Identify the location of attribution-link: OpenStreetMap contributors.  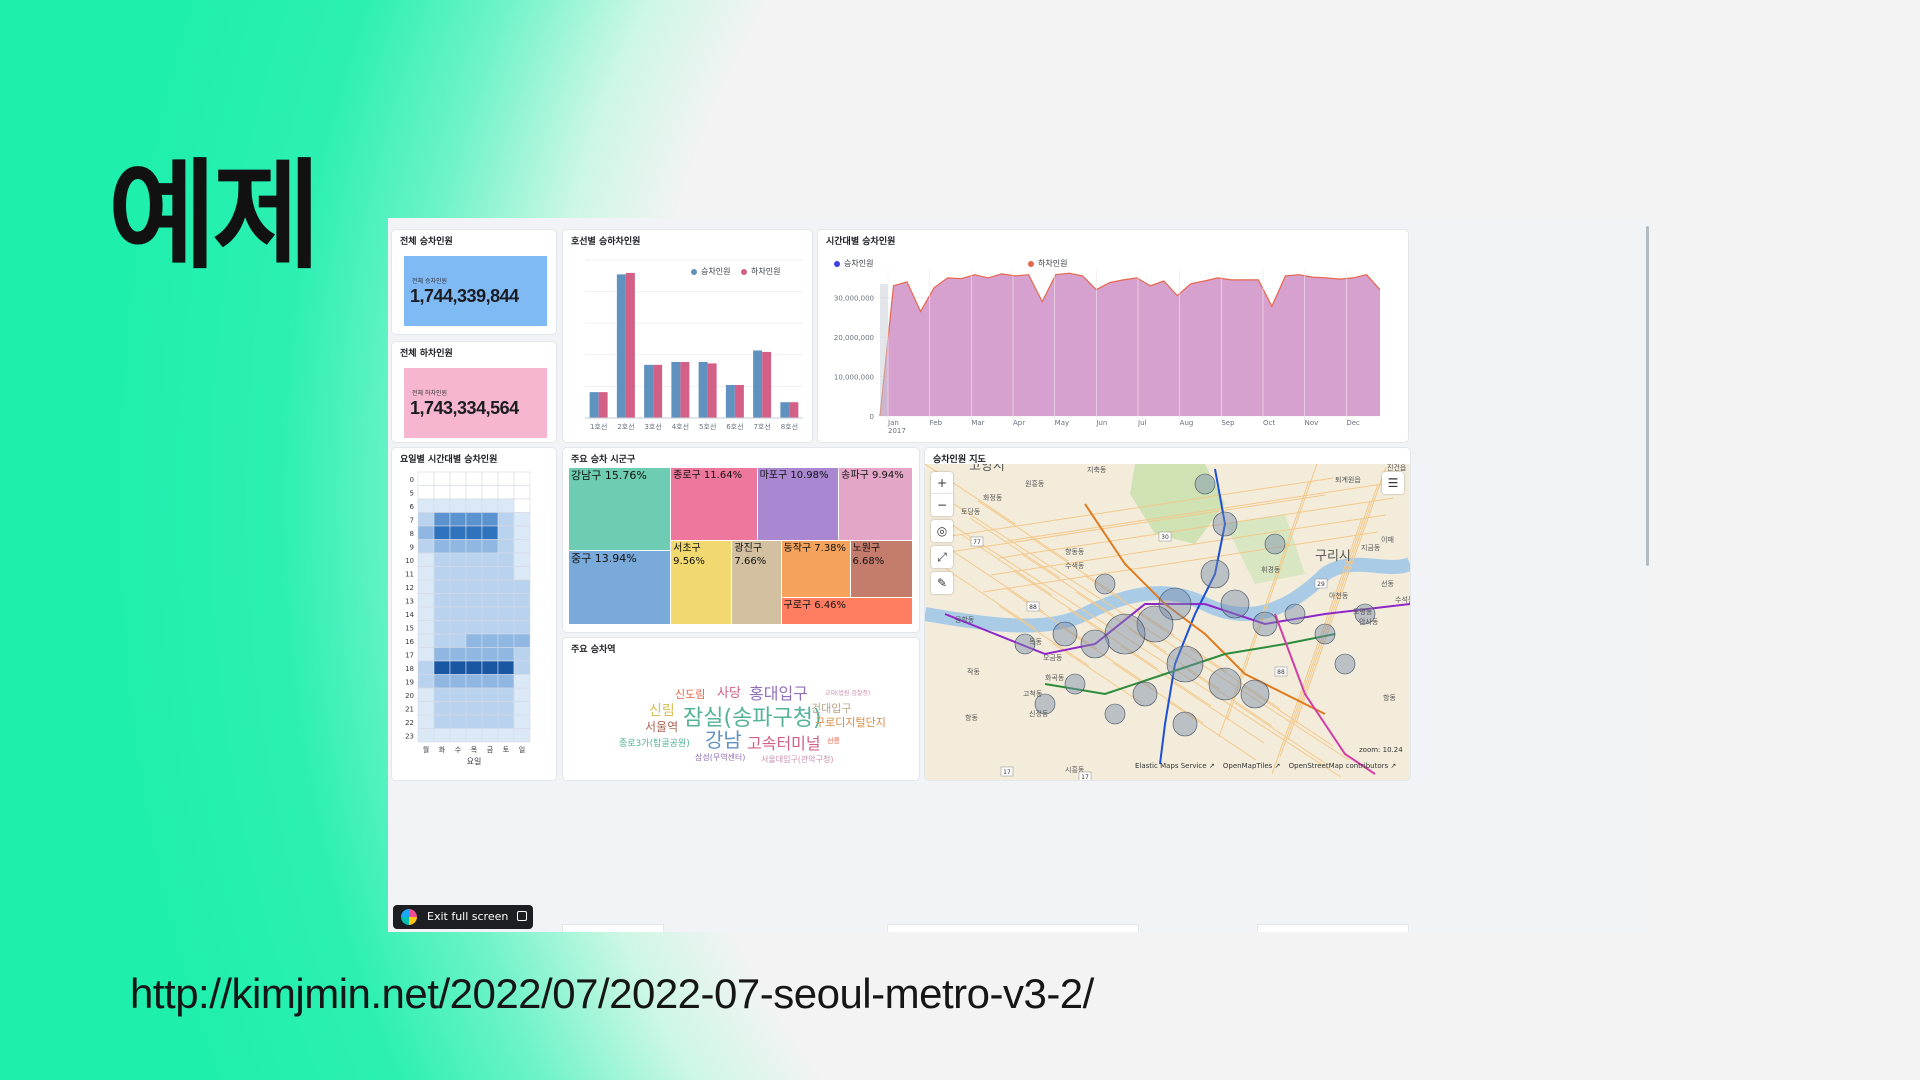
(1338, 766).